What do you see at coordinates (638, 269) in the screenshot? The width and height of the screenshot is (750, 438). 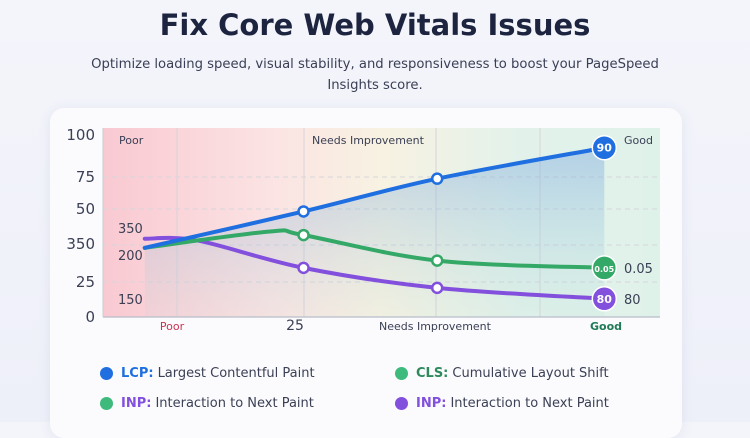 I see `cls-end-value: 0.05` at bounding box center [638, 269].